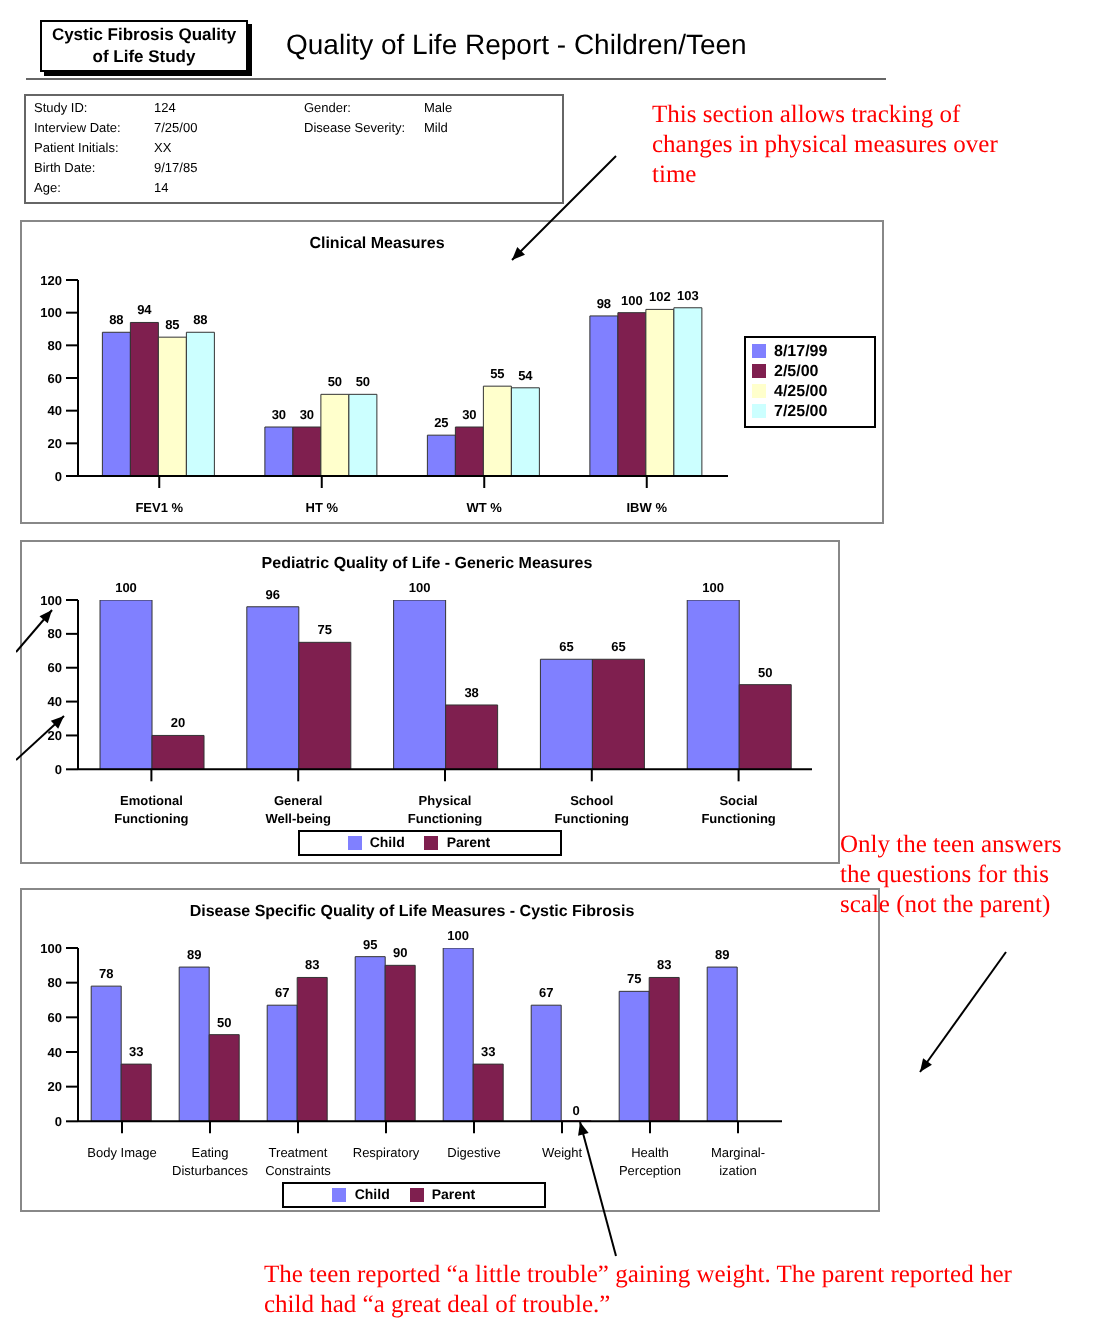 This screenshot has width=1094, height=1332. Describe the element at coordinates (427, 563) in the screenshot. I see `chart-title: Pediatric Quality of Life - Generic Measures` at that location.